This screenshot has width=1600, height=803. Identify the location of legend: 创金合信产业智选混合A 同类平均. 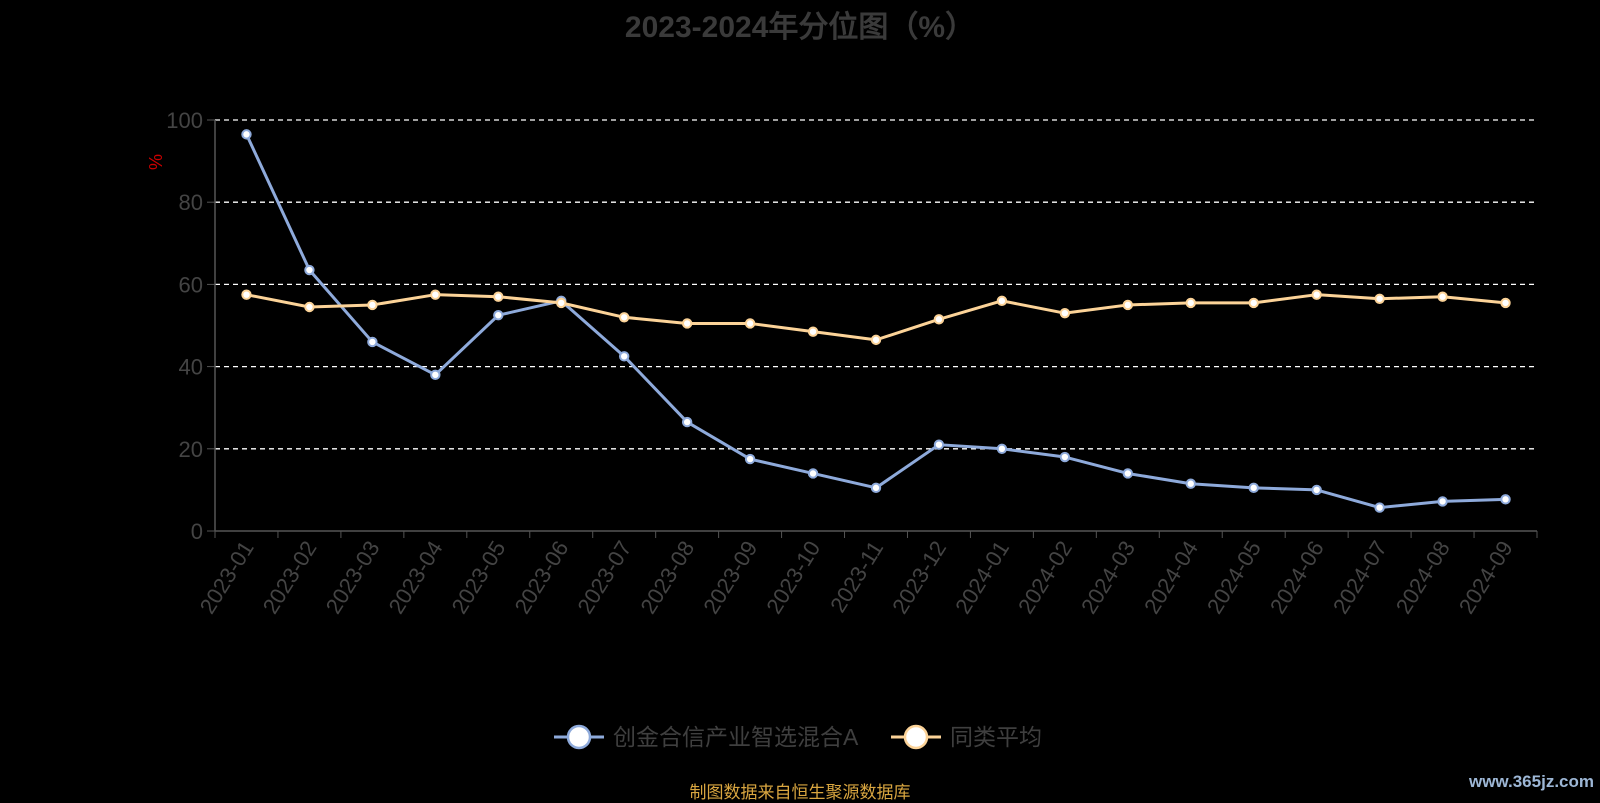
(798, 737).